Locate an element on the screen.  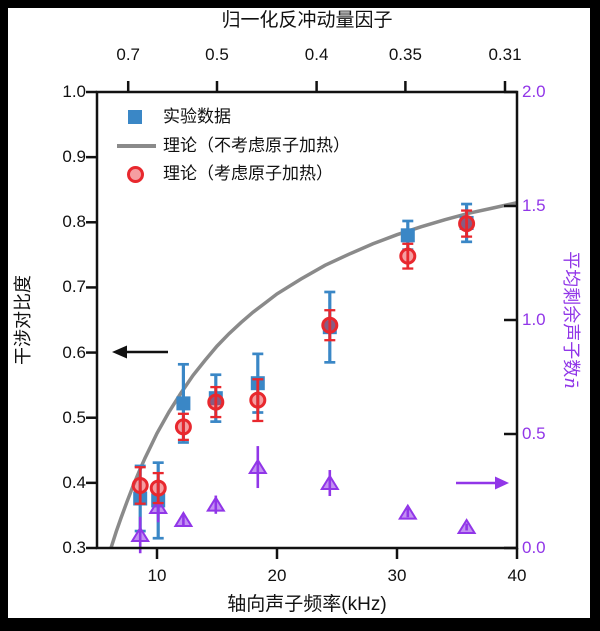
y-left-tick-label: 0.5 is located at coordinates (74, 417).